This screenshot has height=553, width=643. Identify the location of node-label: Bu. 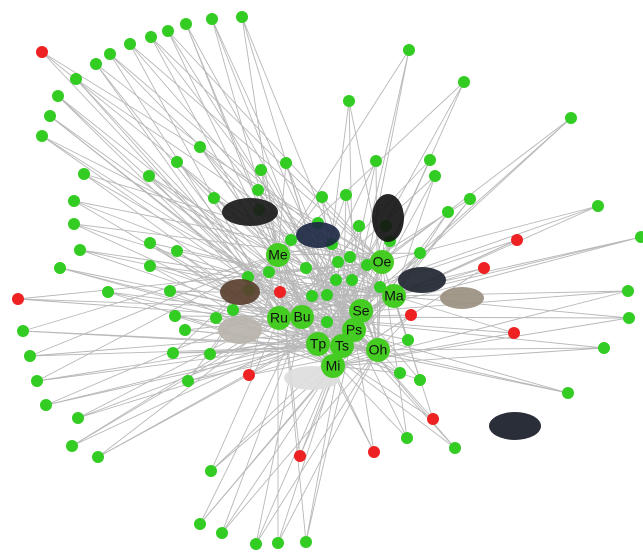
(301, 317).